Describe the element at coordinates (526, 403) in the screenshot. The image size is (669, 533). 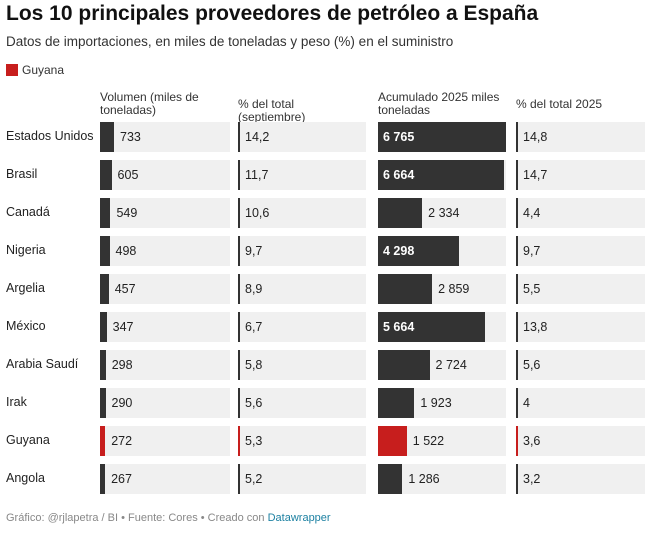
I see `value-label: 4` at that location.